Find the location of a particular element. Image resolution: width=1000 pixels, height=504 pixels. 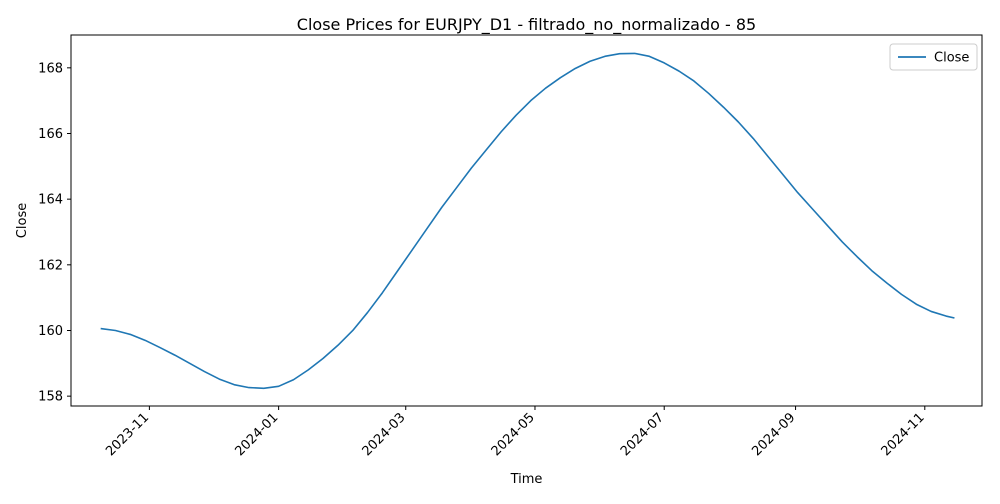

y-tick-label: 160 is located at coordinates (50, 331).